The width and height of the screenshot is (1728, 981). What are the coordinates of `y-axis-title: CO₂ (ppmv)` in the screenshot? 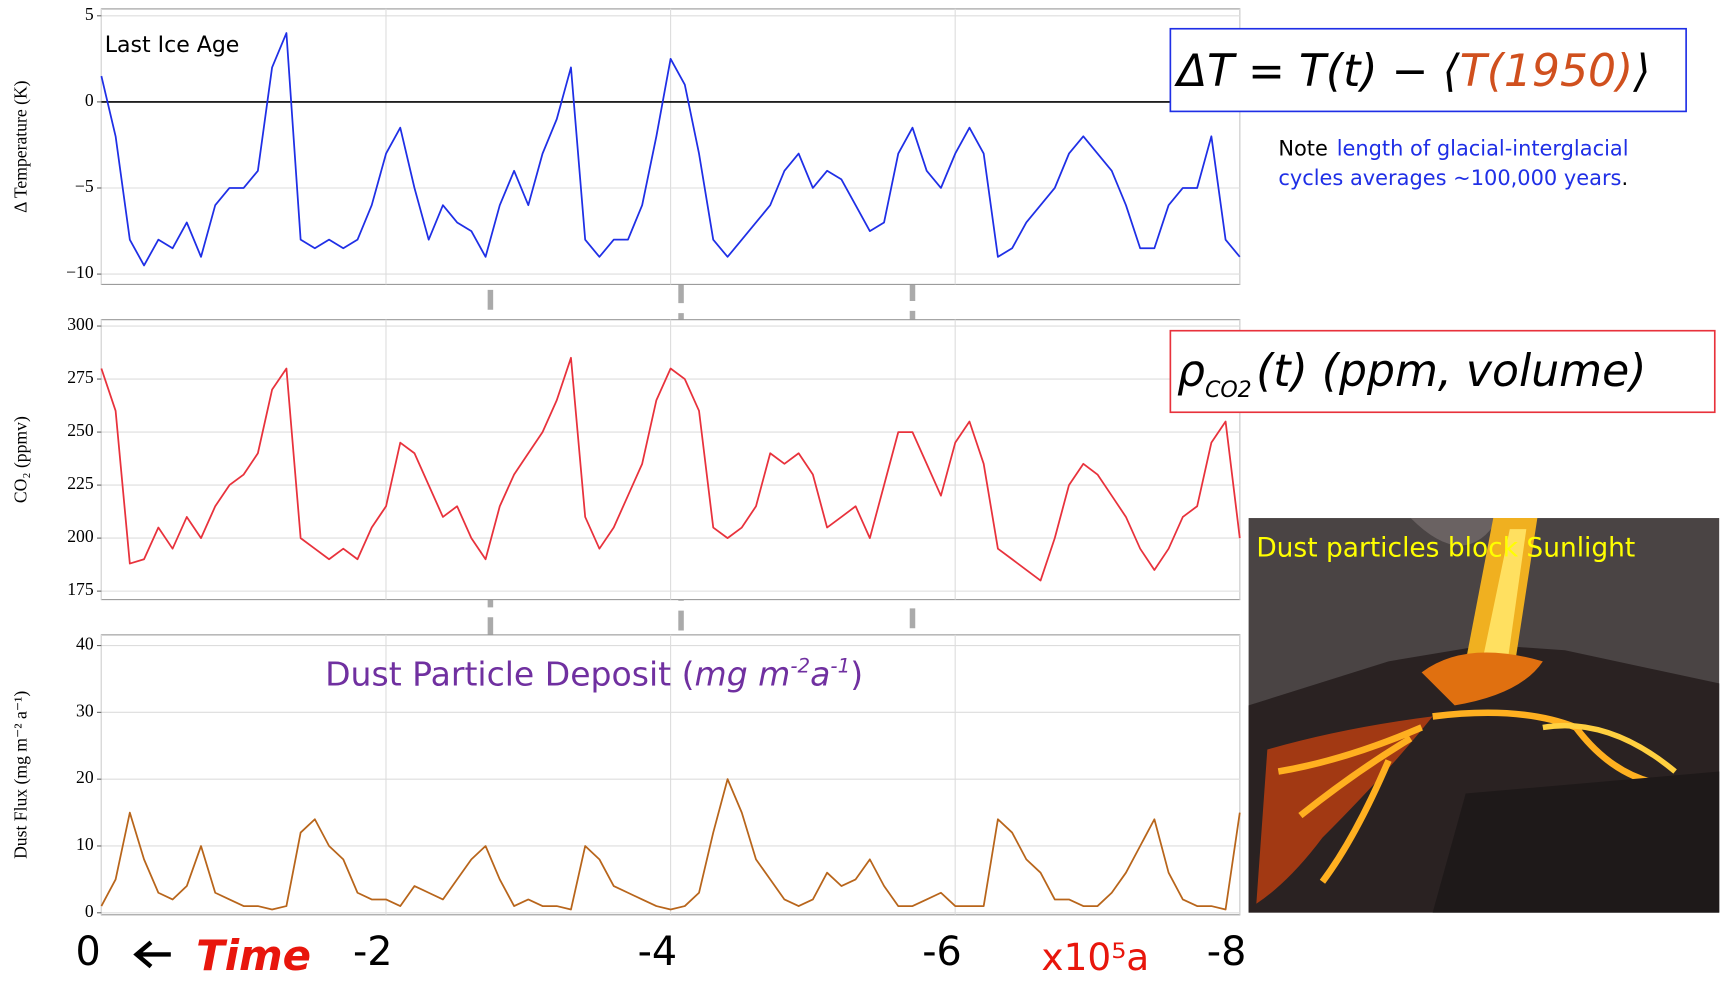 It's located at (20, 459).